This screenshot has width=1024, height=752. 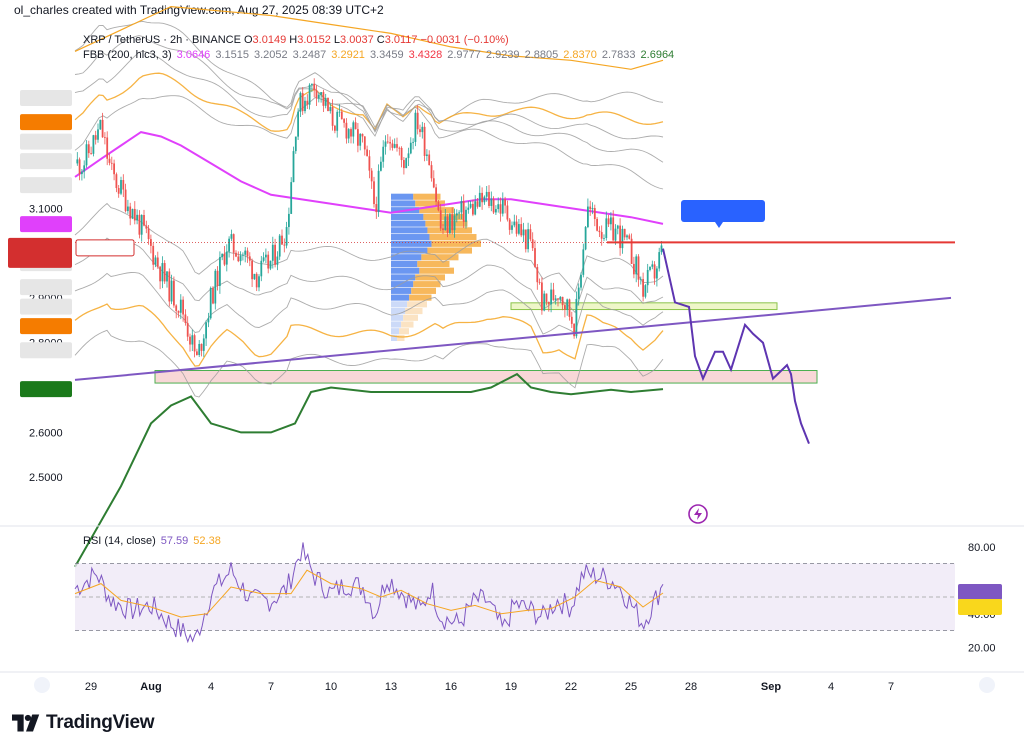 I want to click on legend-o_label: O, so click(x=248, y=40).